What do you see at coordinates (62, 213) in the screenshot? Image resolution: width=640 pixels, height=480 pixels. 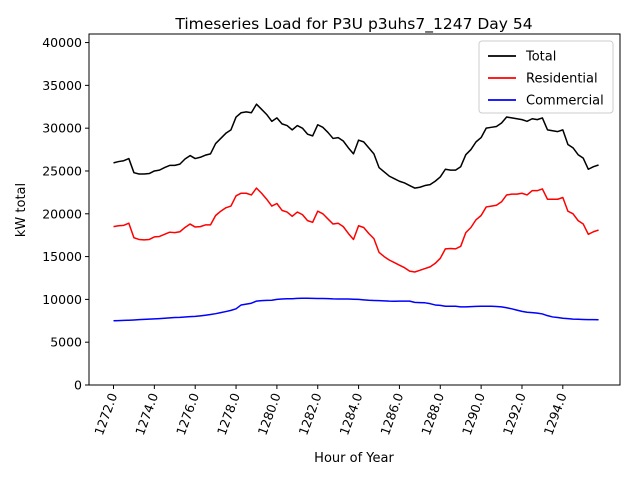 I see `y-tick-label: 20000` at bounding box center [62, 213].